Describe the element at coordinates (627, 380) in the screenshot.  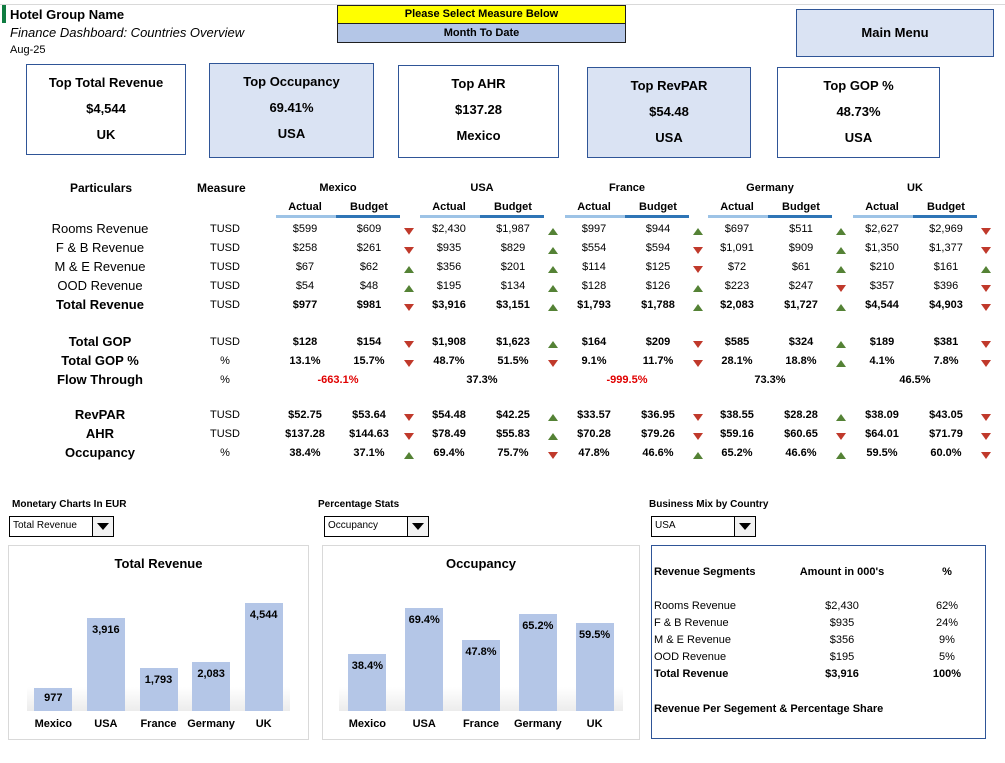
I see `flow-through-value: -999.5%` at that location.